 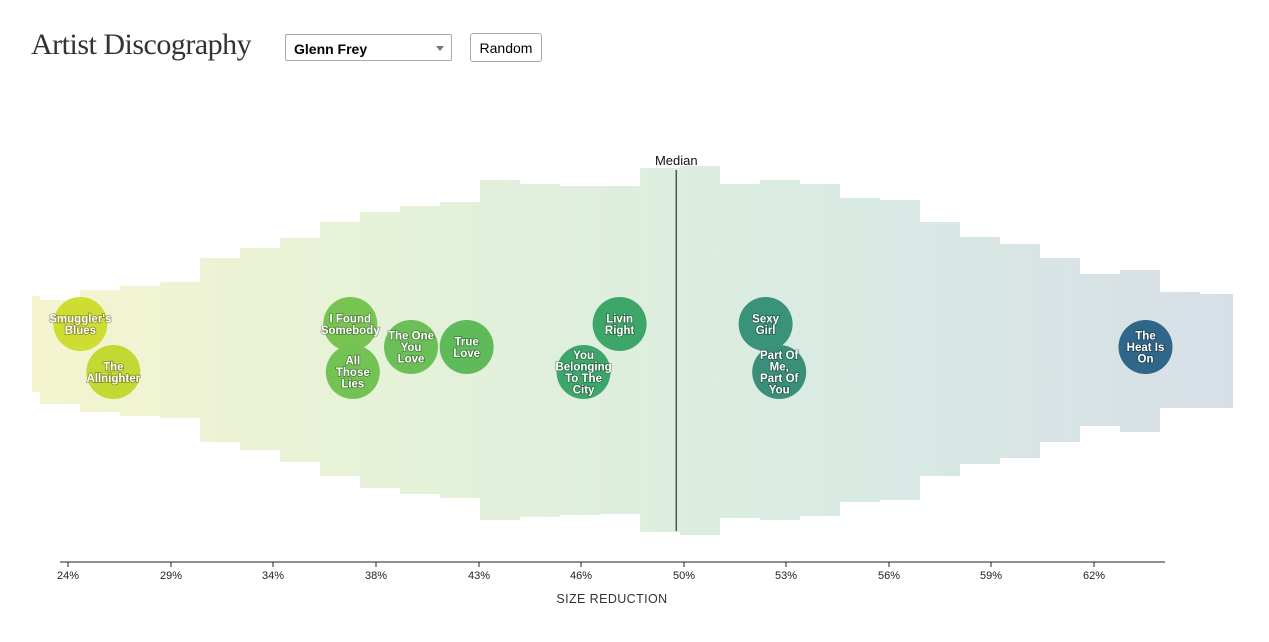 What do you see at coordinates (80, 319) in the screenshot?
I see `song-title-line: Smuggler's` at bounding box center [80, 319].